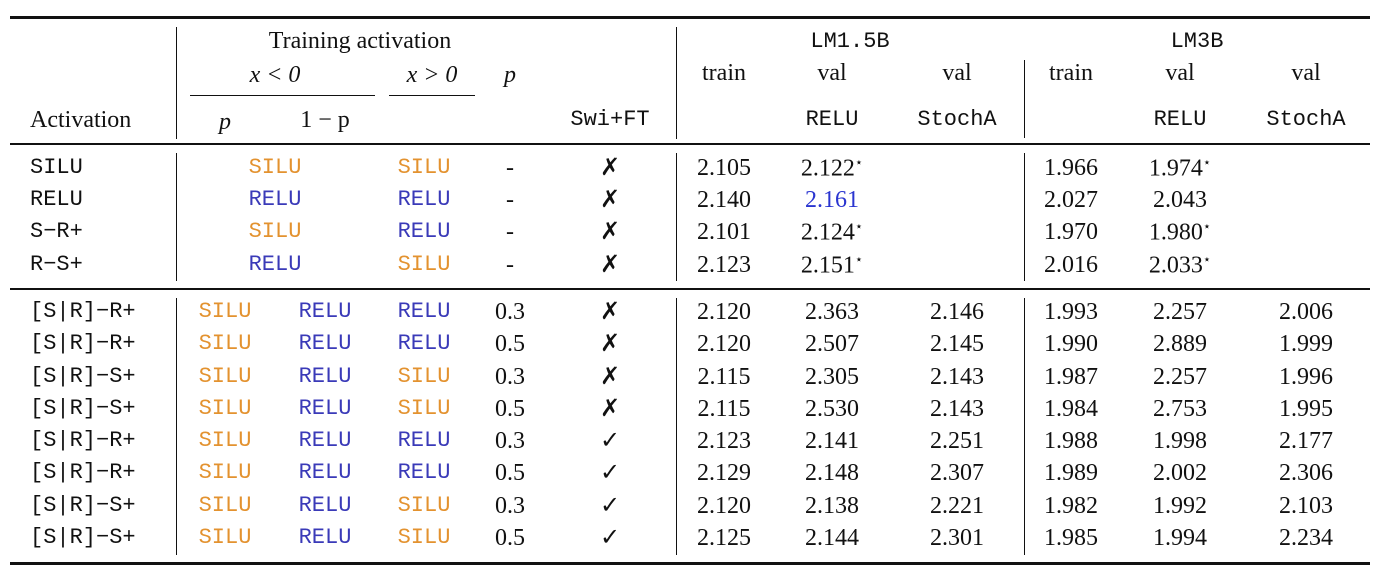 This screenshot has width=1395, height=579. What do you see at coordinates (1071, 265) in the screenshot?
I see `value-cell: 2.016` at bounding box center [1071, 265].